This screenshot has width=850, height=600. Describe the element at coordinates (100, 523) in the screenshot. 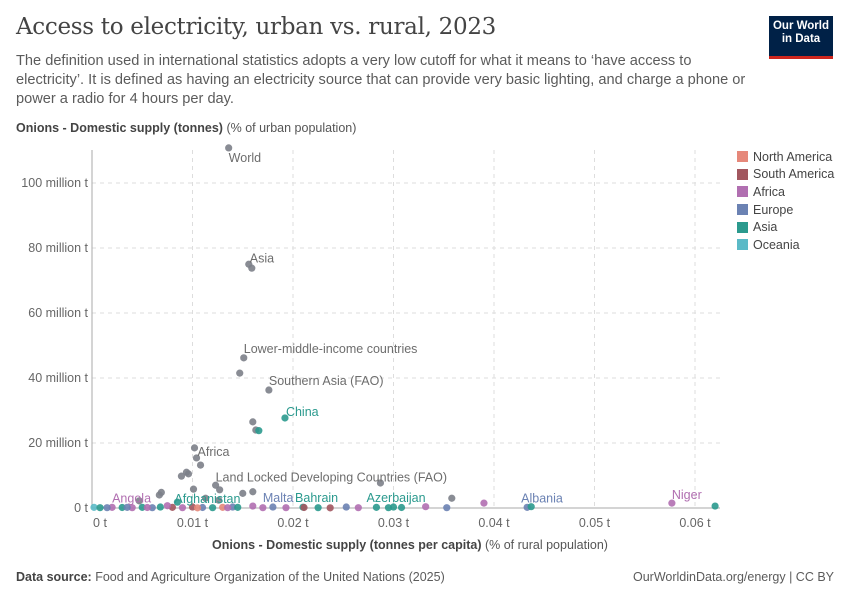

I see `x-tick-label: 0 t` at that location.